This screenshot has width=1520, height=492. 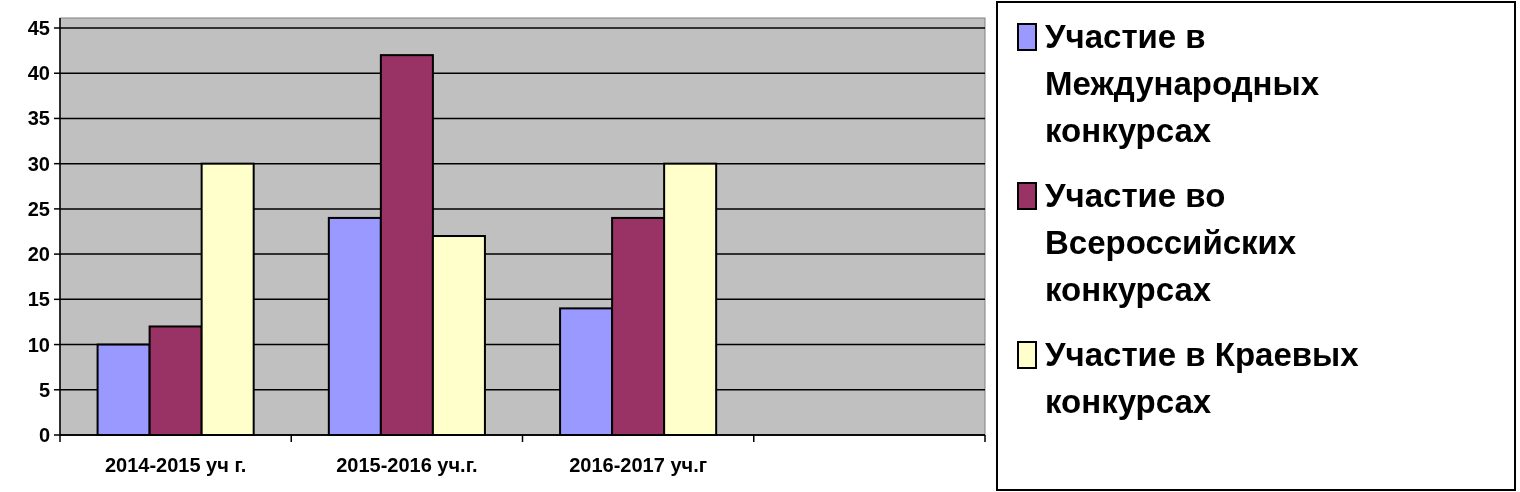 What do you see at coordinates (38, 208) in the screenshot?
I see `y-tick-label: 25` at bounding box center [38, 208].